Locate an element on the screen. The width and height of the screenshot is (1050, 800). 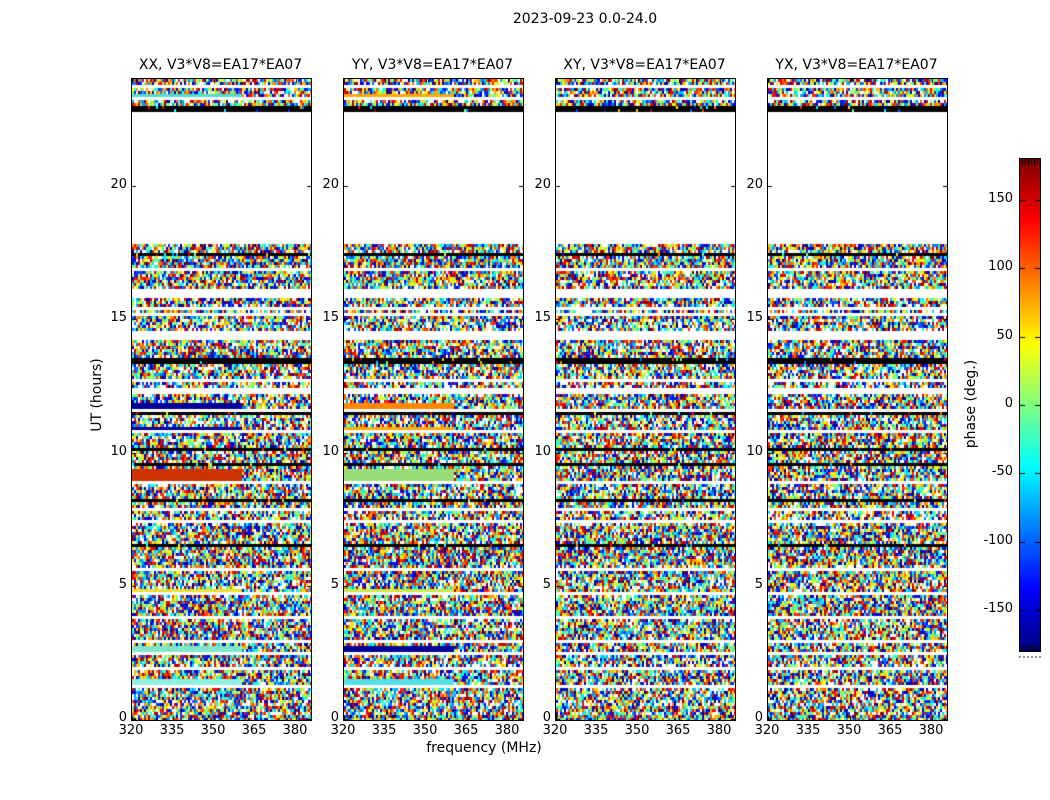
y-tick-label-yy-15: 15 is located at coordinates (330, 317).